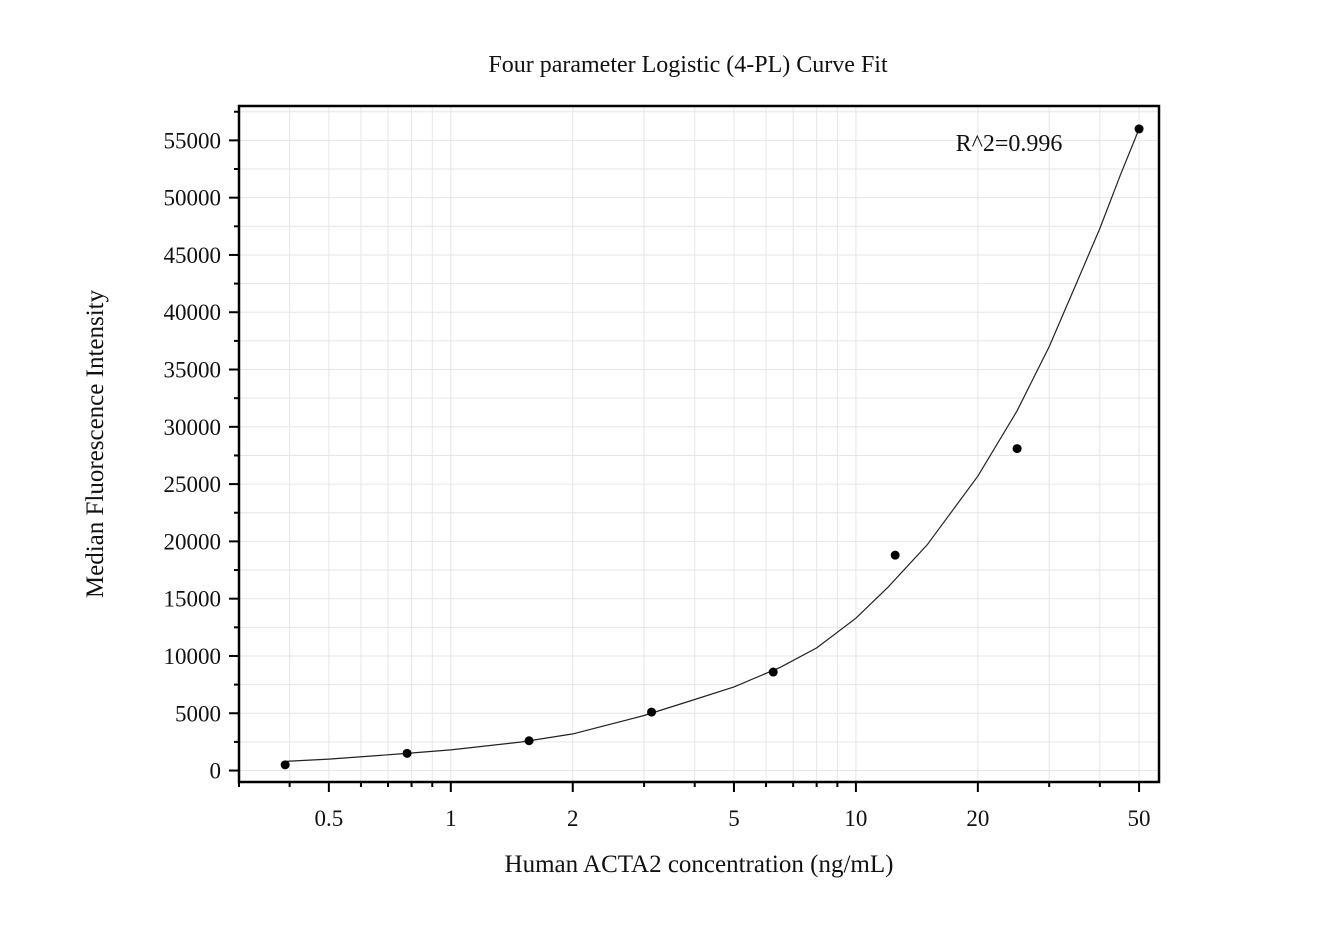  Describe the element at coordinates (734, 818) in the screenshot. I see `x-tick-label: 5` at that location.